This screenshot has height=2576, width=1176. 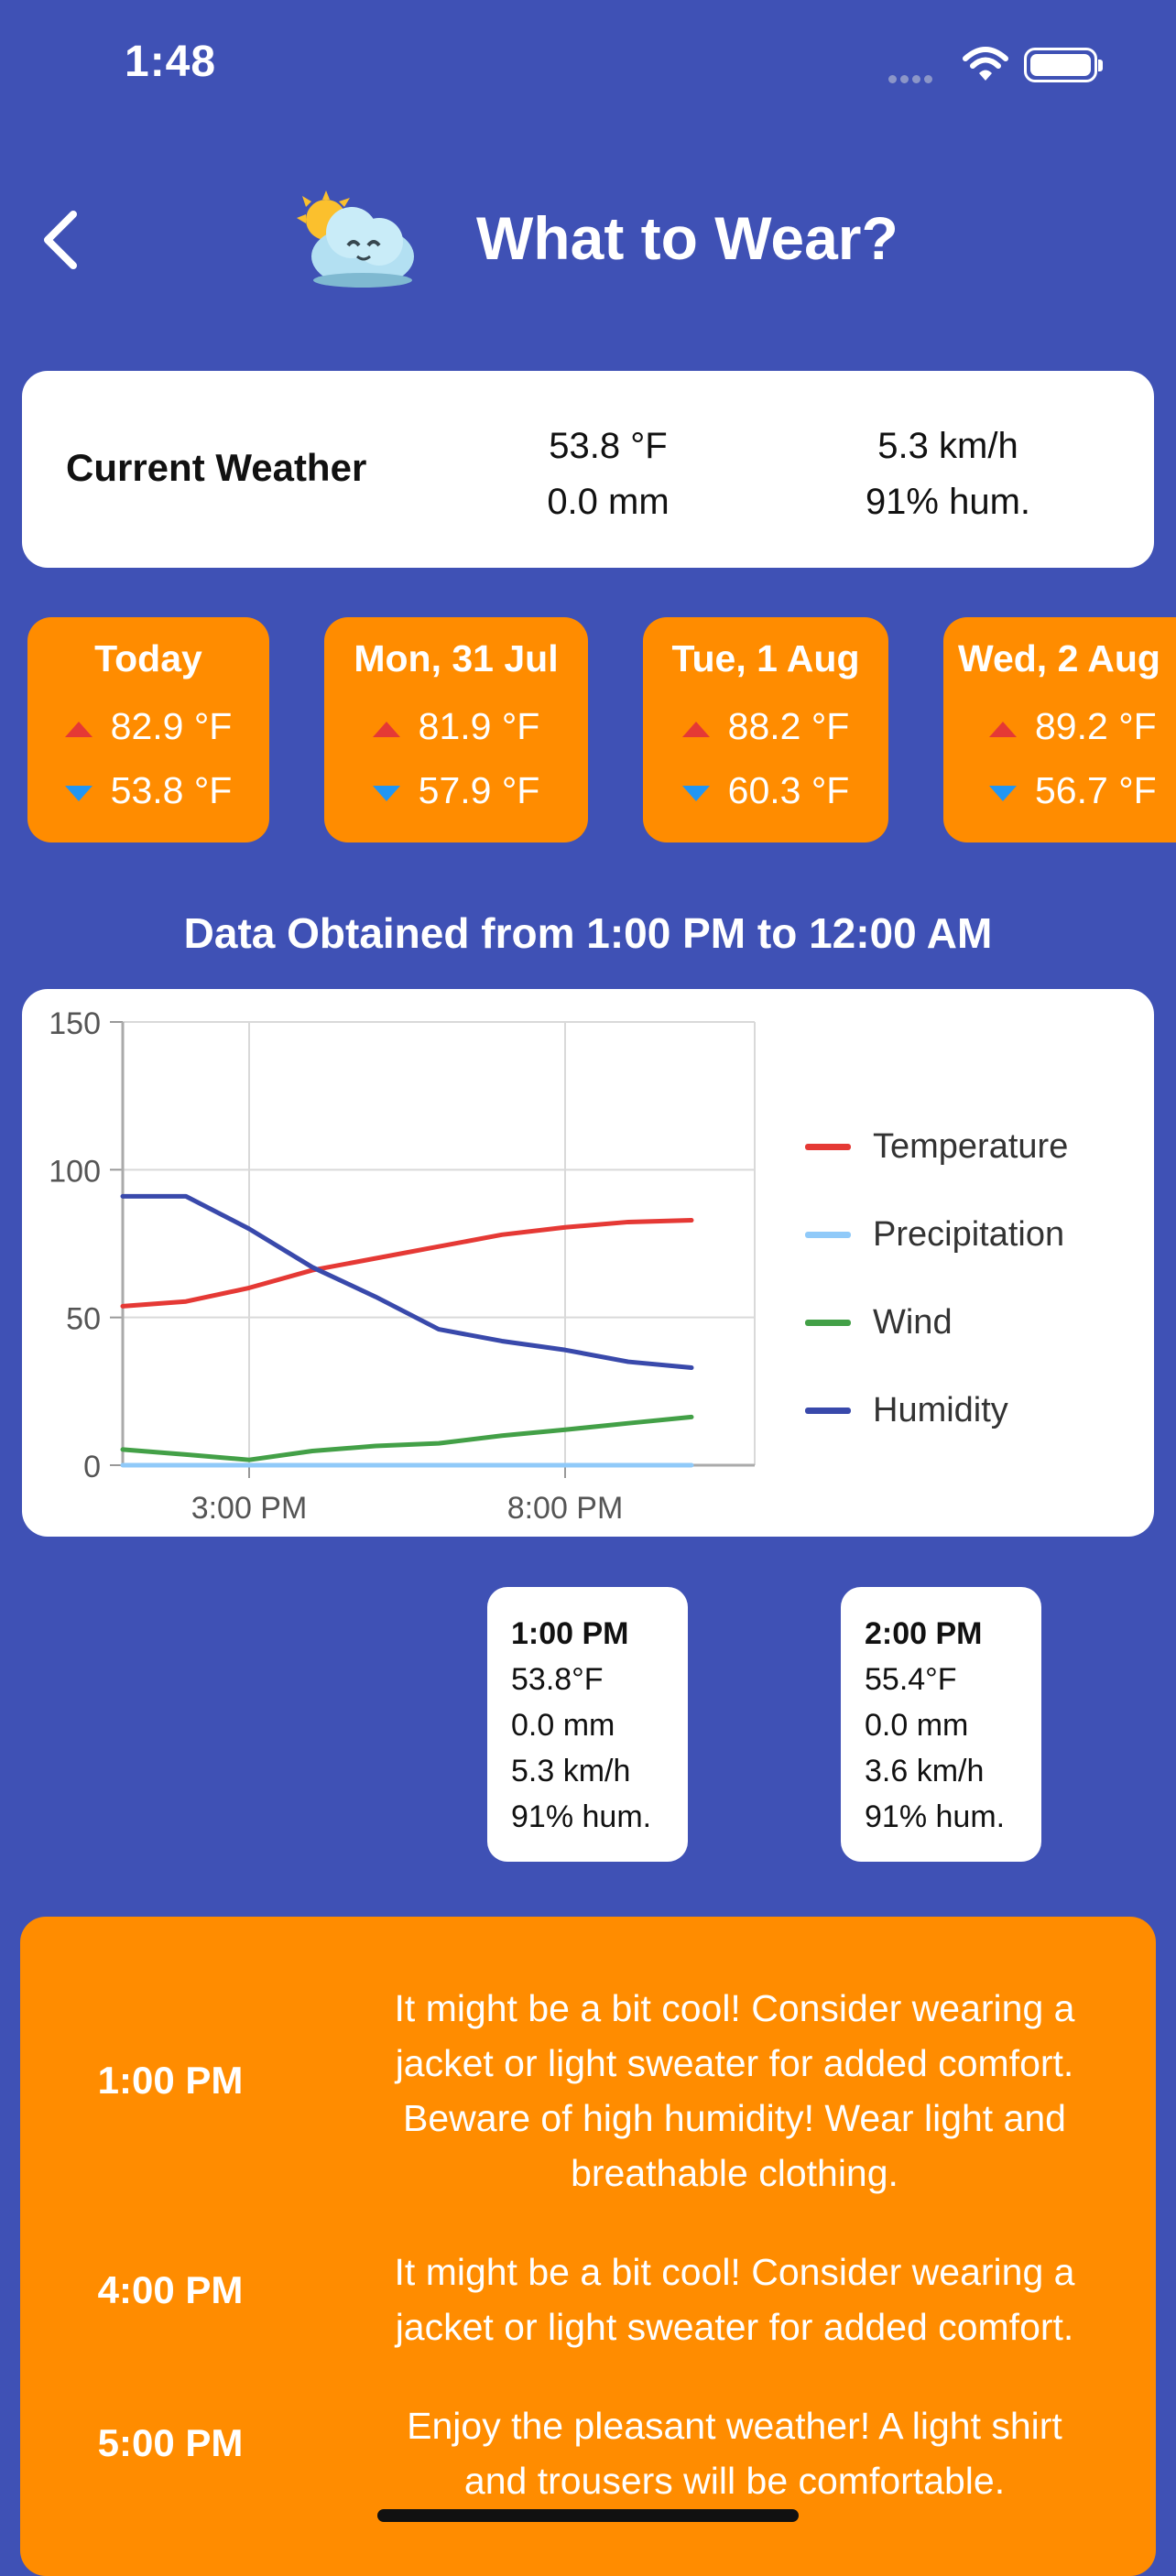 I want to click on legend-temperature: Temperature, so click(x=936, y=1146).